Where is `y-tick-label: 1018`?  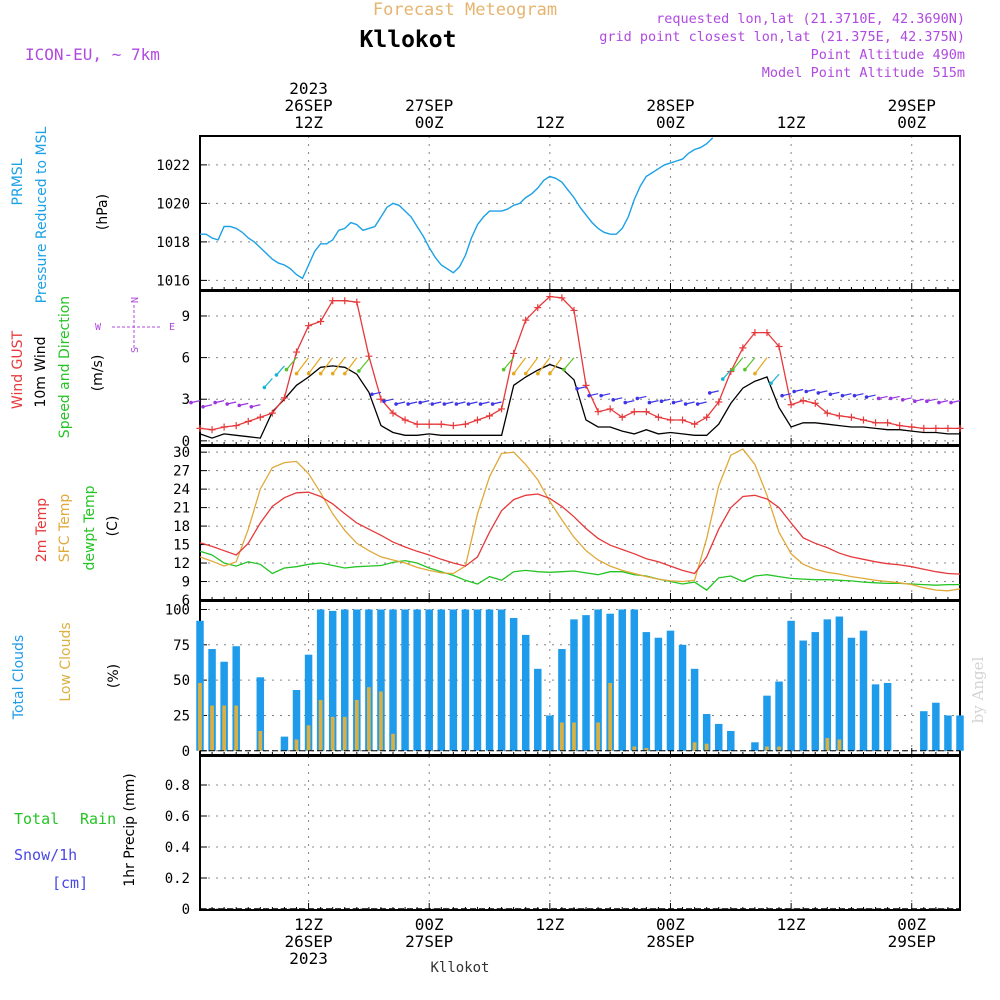 y-tick-label: 1018 is located at coordinates (173, 243).